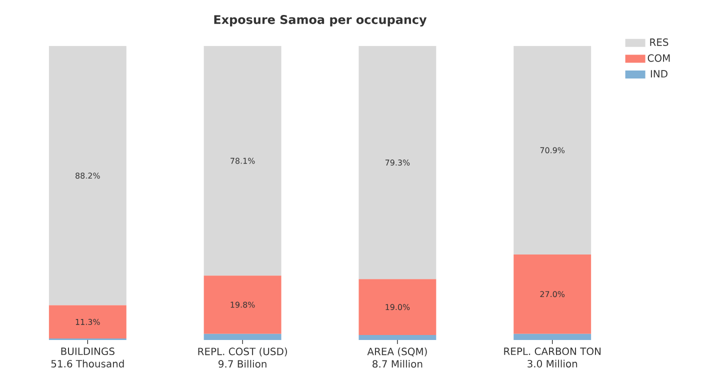 The image size is (722, 392). I want to click on x-tick-label: AREA (SQM) 8.7 Million, so click(397, 358).